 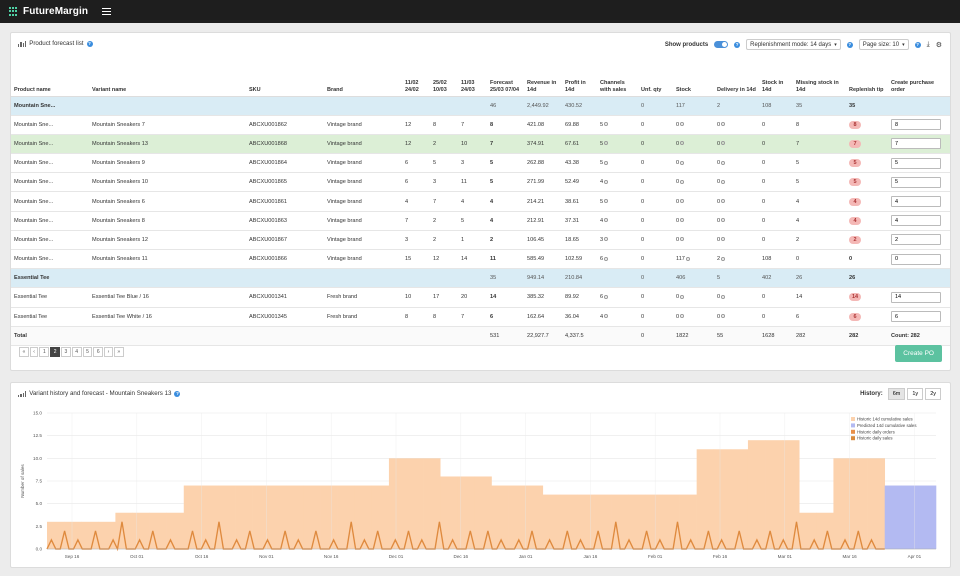 What do you see at coordinates (66, 352) in the screenshot?
I see `page-button: 3` at bounding box center [66, 352].